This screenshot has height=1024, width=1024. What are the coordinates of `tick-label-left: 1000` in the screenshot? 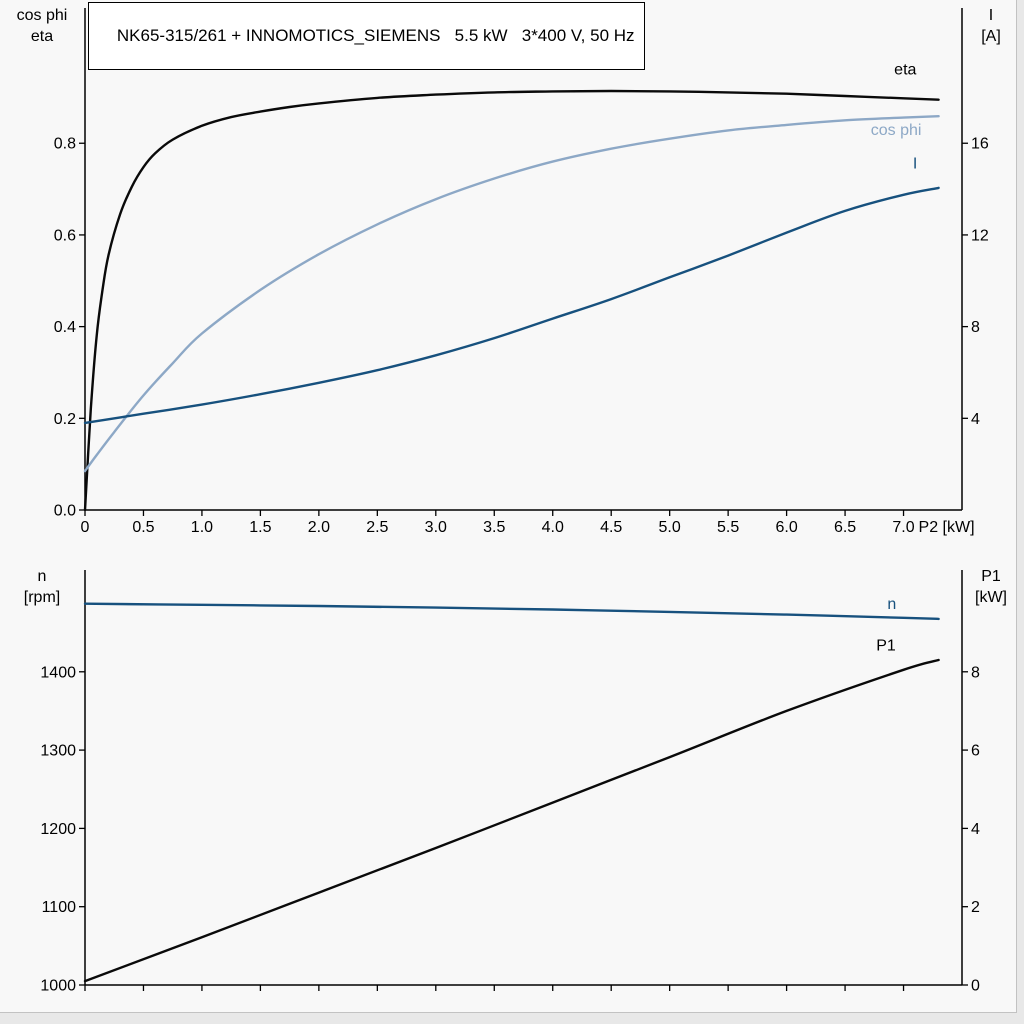 It's located at (58, 986).